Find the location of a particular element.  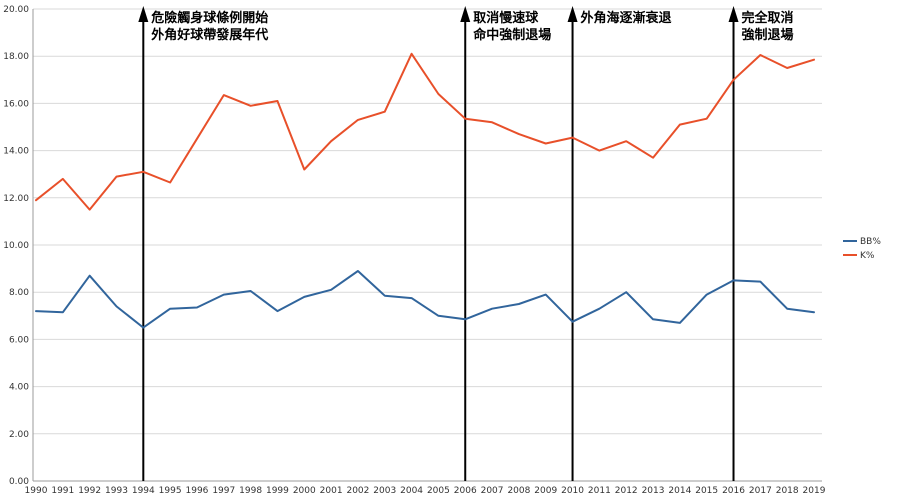

x-tick-label: 2003 is located at coordinates (384, 491).